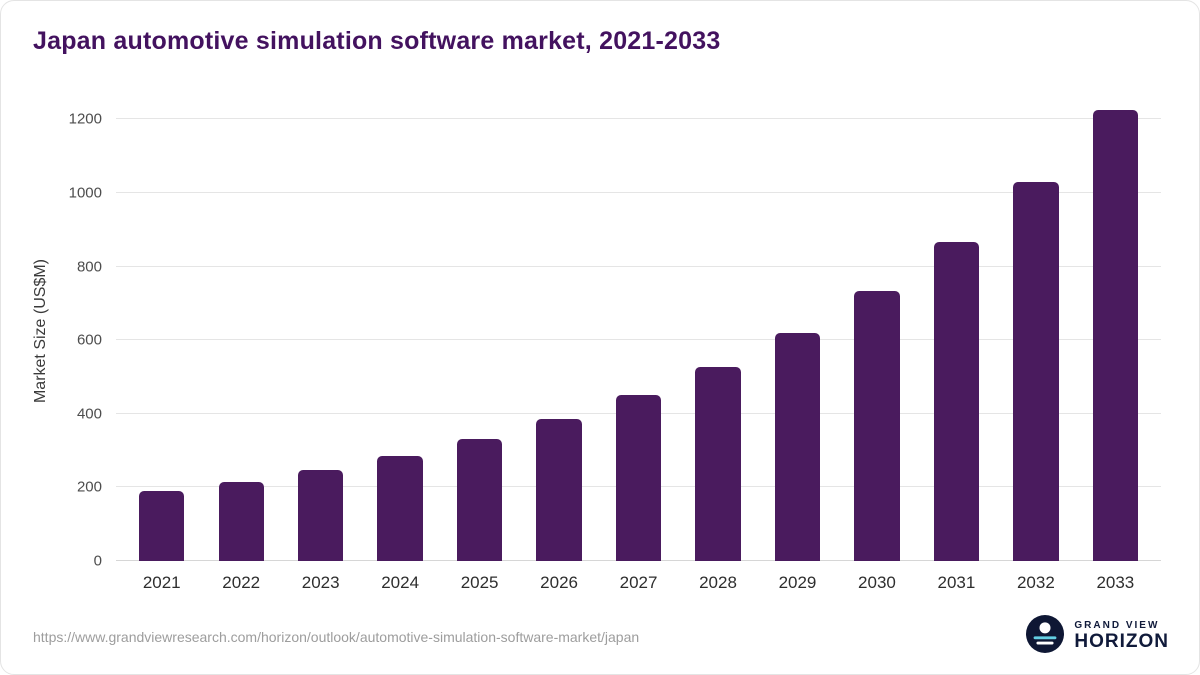 The width and height of the screenshot is (1200, 675). I want to click on bar-2024, so click(400, 508).